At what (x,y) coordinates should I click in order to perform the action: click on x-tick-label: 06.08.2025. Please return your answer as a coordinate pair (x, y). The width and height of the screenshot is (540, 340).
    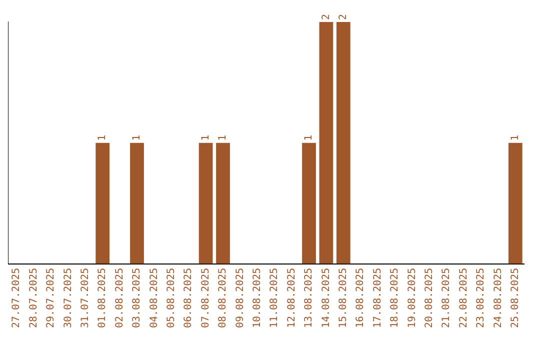
    Looking at the image, I should click on (188, 298).